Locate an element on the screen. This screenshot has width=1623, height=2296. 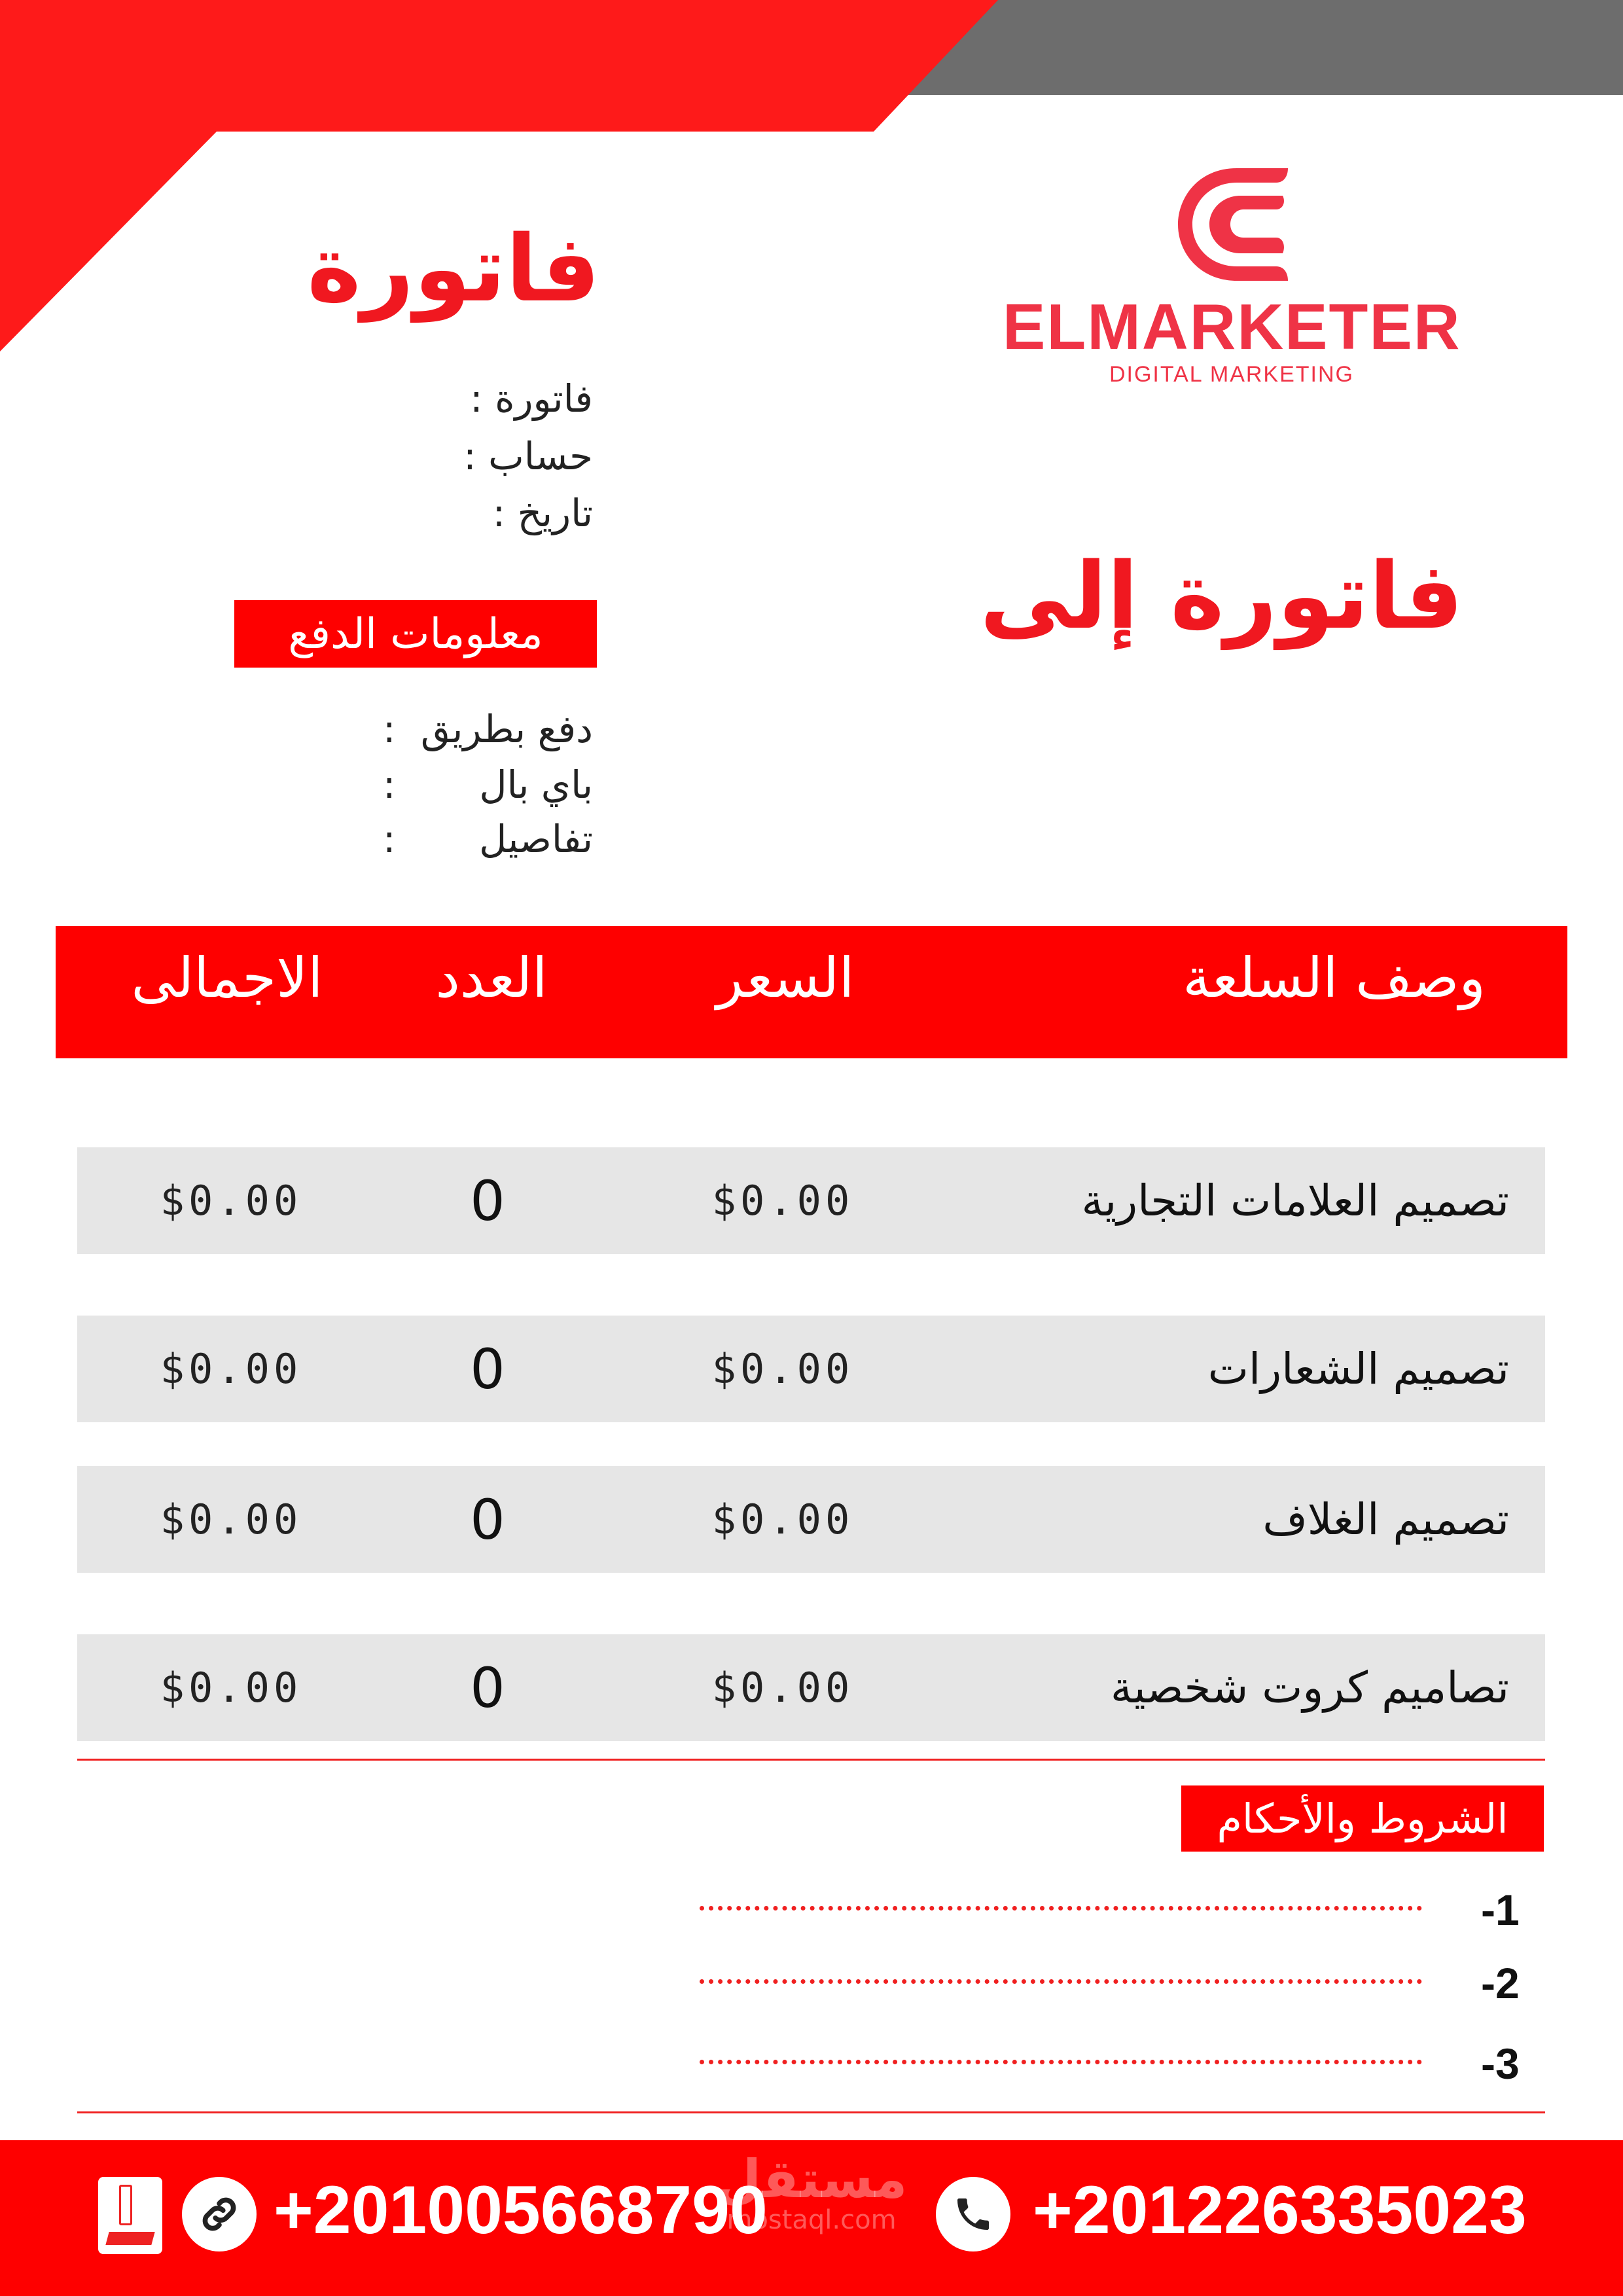
header-price: السعر is located at coordinates (786, 978).